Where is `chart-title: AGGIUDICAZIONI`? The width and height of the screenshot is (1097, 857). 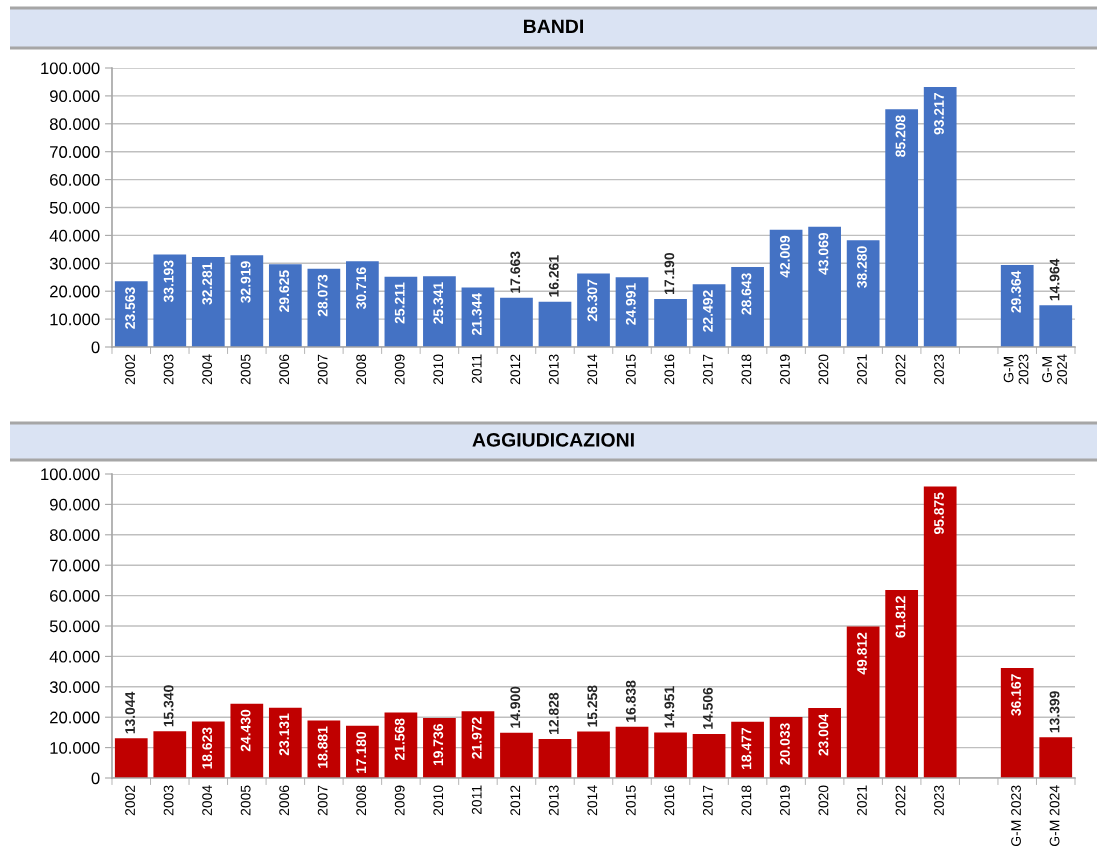 chart-title: AGGIUDICAZIONI is located at coordinates (553, 439).